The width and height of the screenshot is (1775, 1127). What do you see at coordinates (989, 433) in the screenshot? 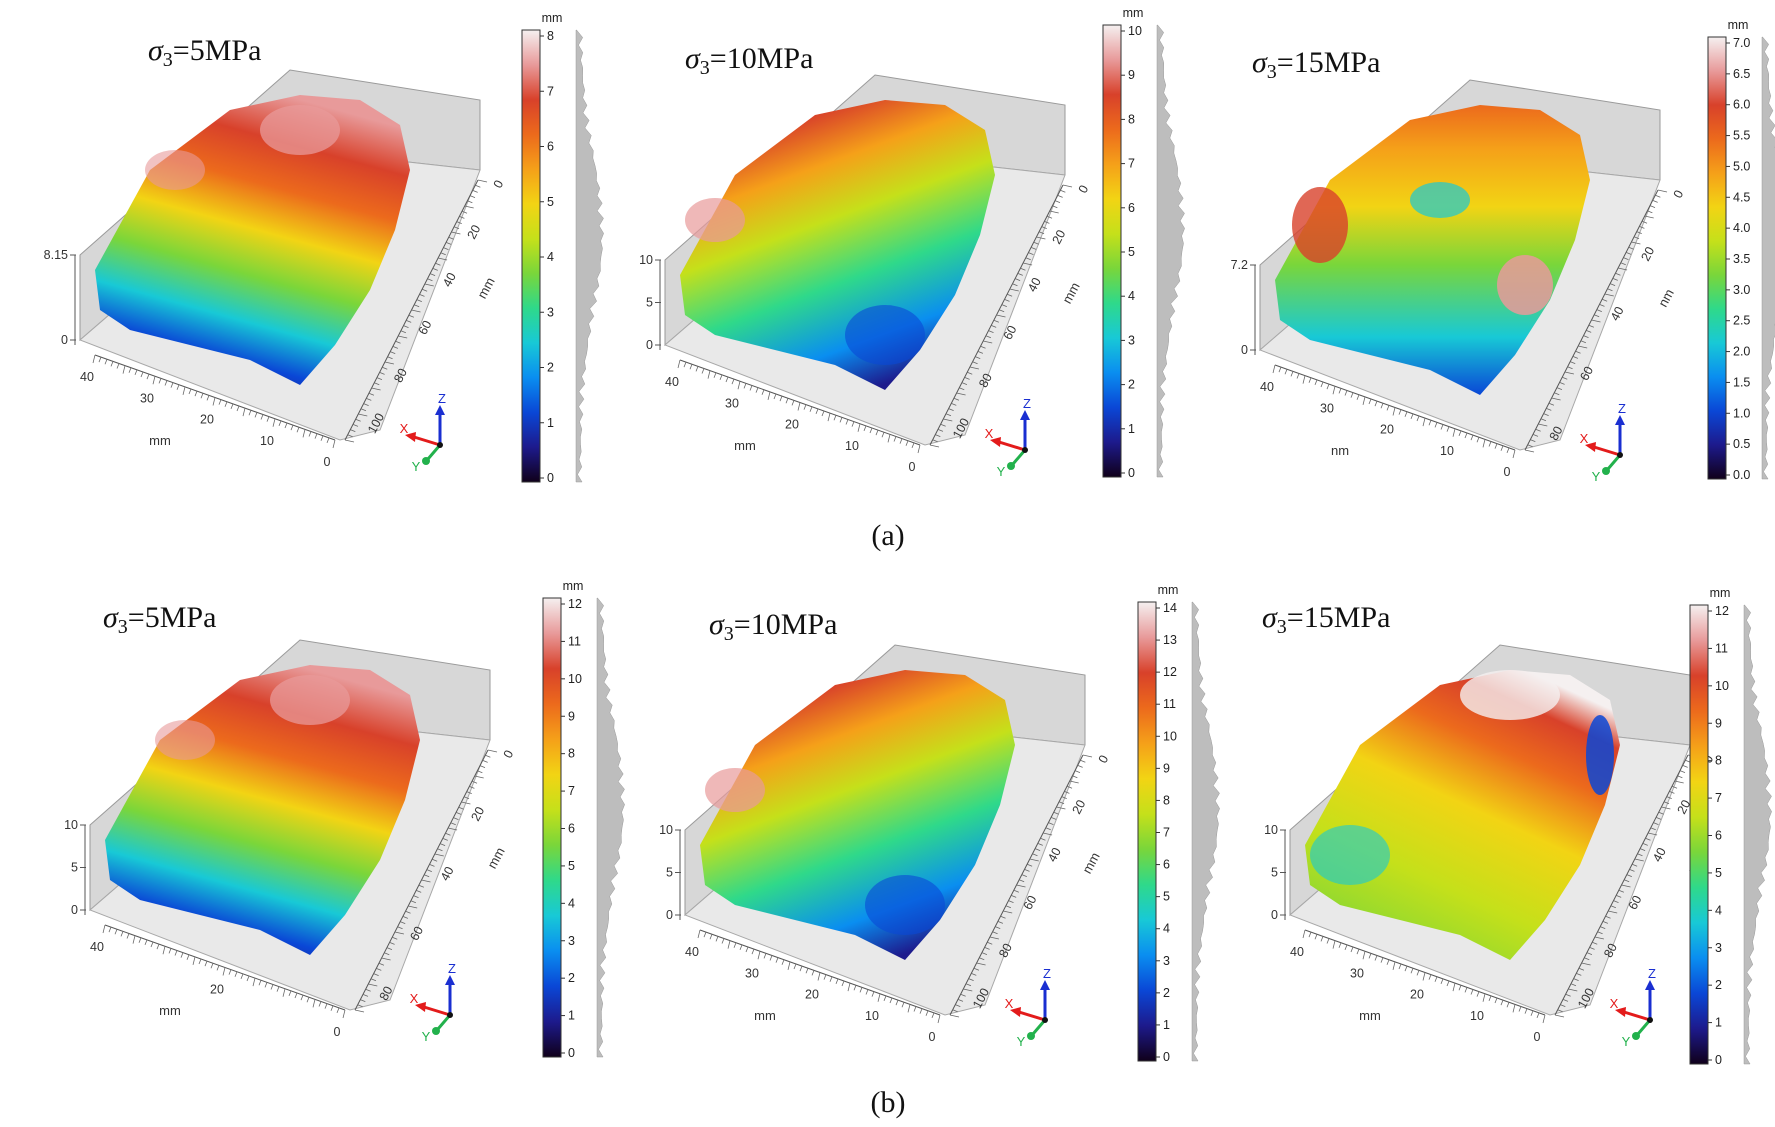
I see `triad-x-label: X` at bounding box center [989, 433].